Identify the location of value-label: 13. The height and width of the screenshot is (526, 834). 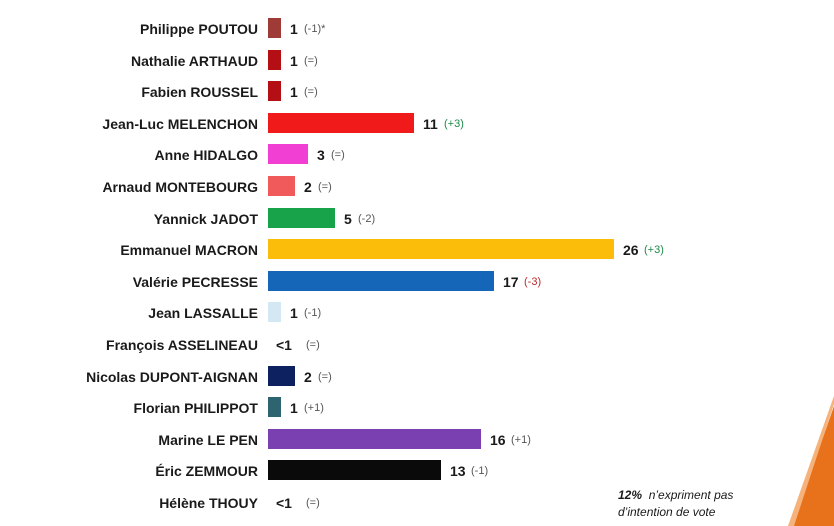
(458, 471).